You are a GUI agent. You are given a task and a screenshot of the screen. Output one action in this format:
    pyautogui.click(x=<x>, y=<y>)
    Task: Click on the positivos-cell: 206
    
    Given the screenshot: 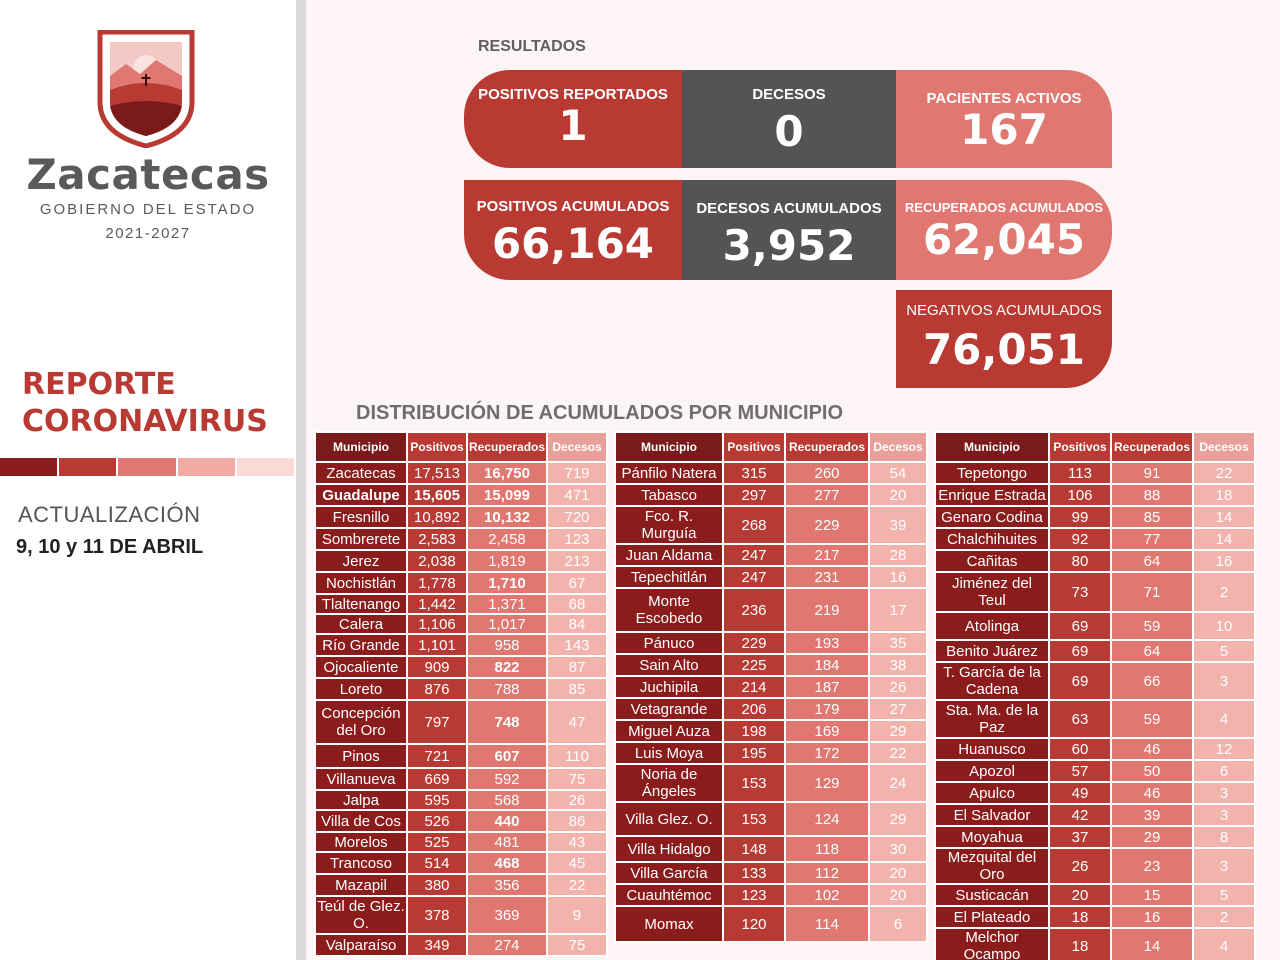 What is the action you would take?
    pyautogui.click(x=754, y=709)
    